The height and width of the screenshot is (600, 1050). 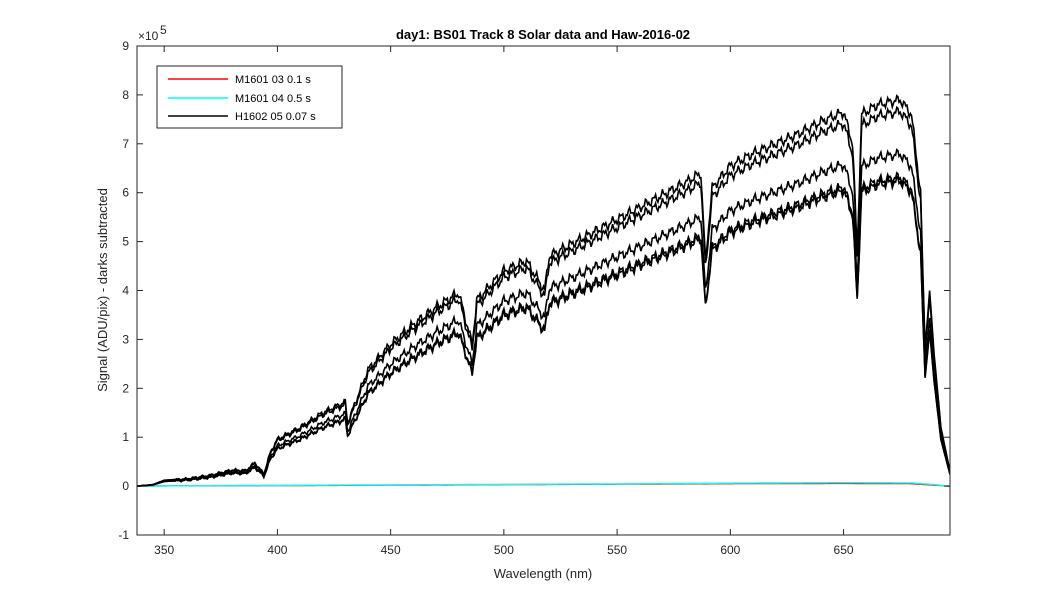 I want to click on y-axis-label: Signal (ADU/pix) - darks subtracted, so click(x=102, y=290).